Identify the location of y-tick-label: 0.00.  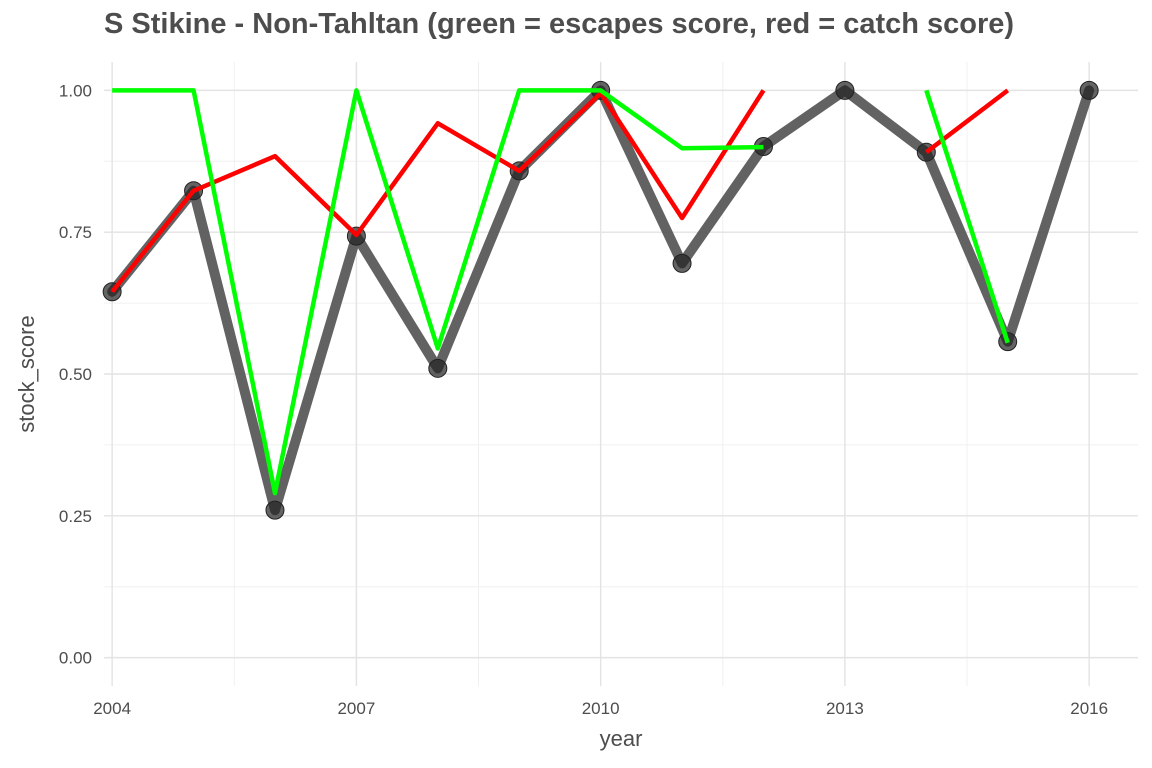
(75, 658).